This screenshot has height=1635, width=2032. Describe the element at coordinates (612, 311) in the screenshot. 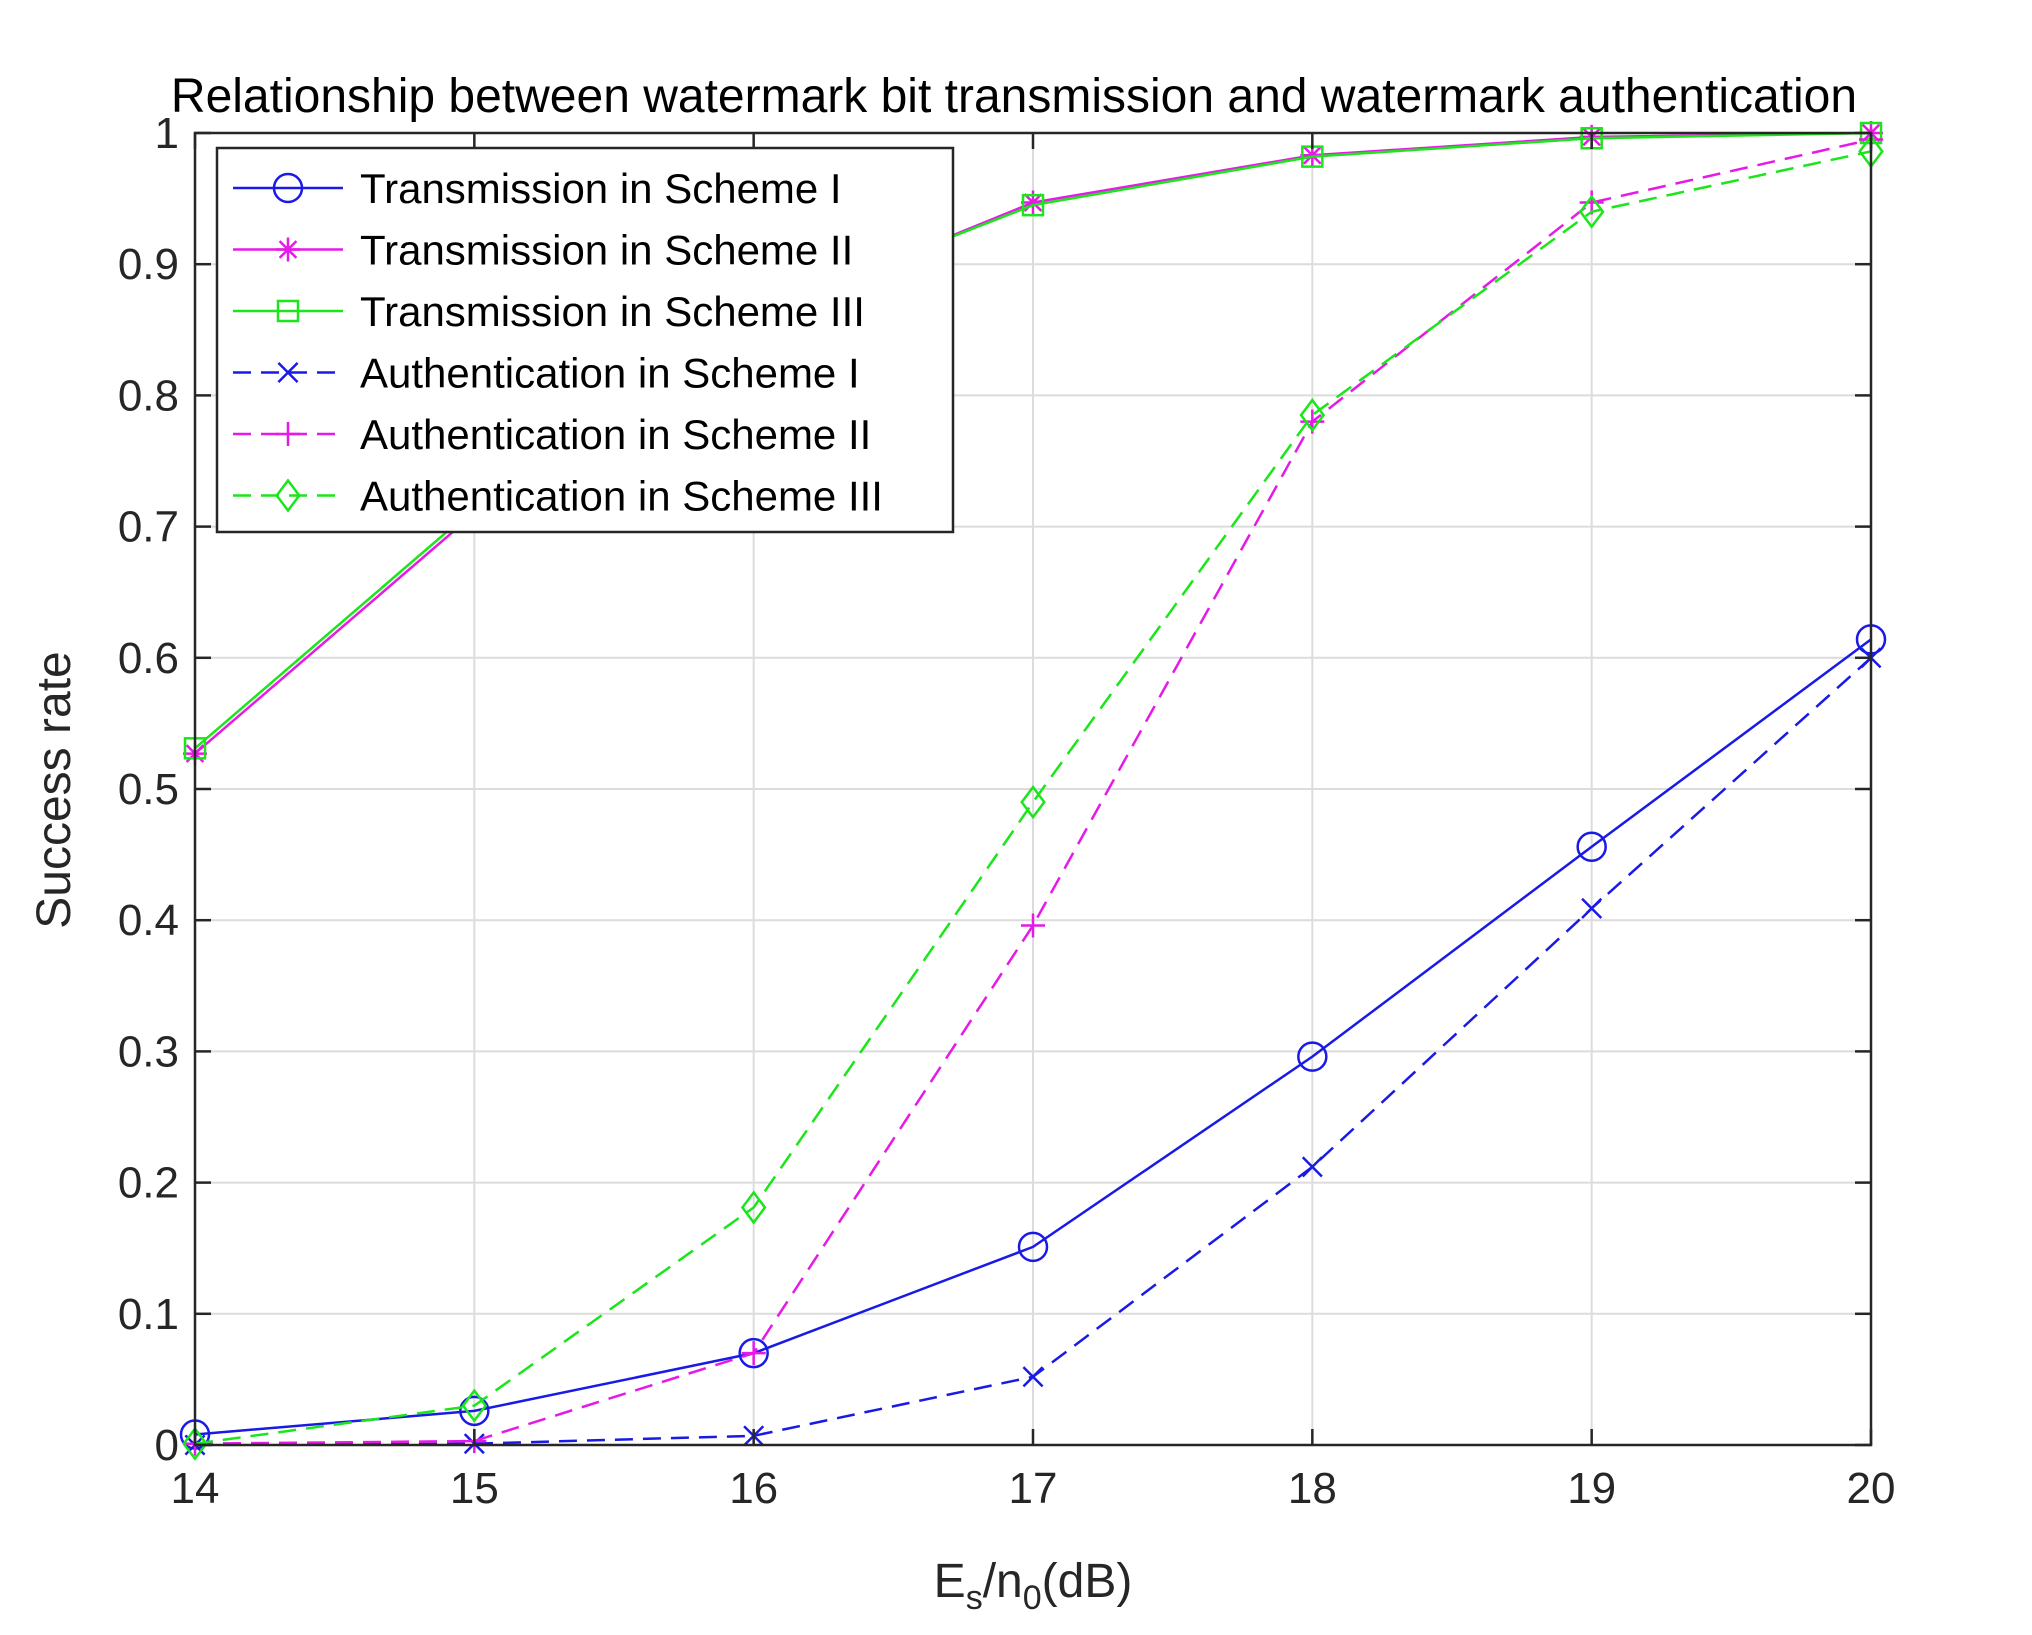

I see `legend-label: Transmission in Scheme III` at that location.